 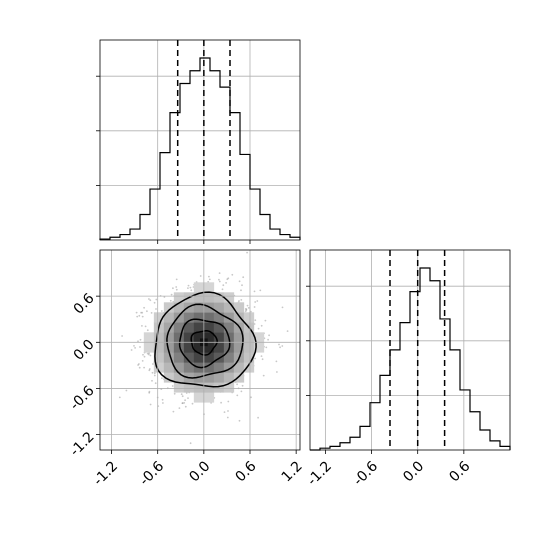 I want to click on x-tick-label: 0.0, so click(x=413, y=471).